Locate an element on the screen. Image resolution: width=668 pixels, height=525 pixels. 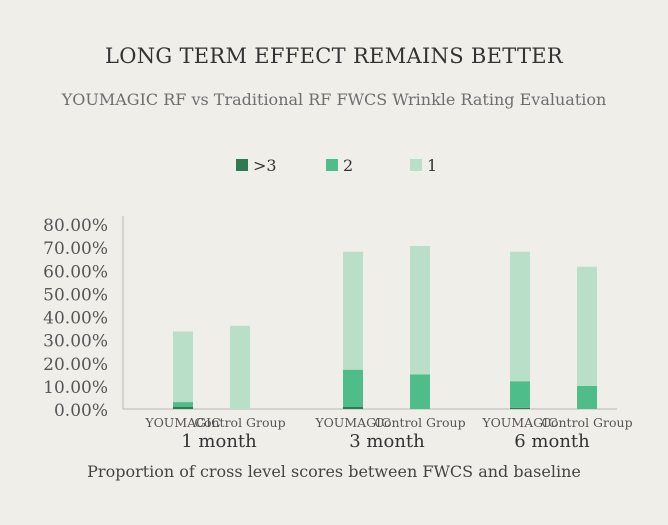
x-group-label: 6 month is located at coordinates (552, 441).